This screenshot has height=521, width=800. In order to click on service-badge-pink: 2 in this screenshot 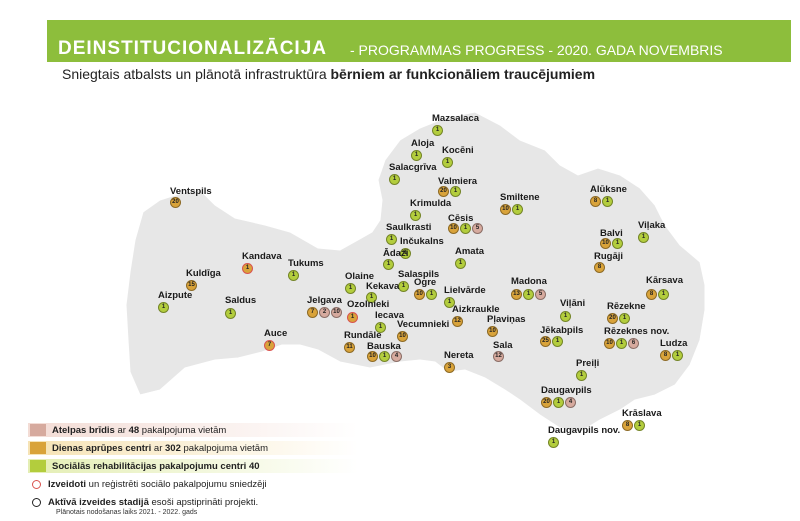, I will do `click(324, 312)`.